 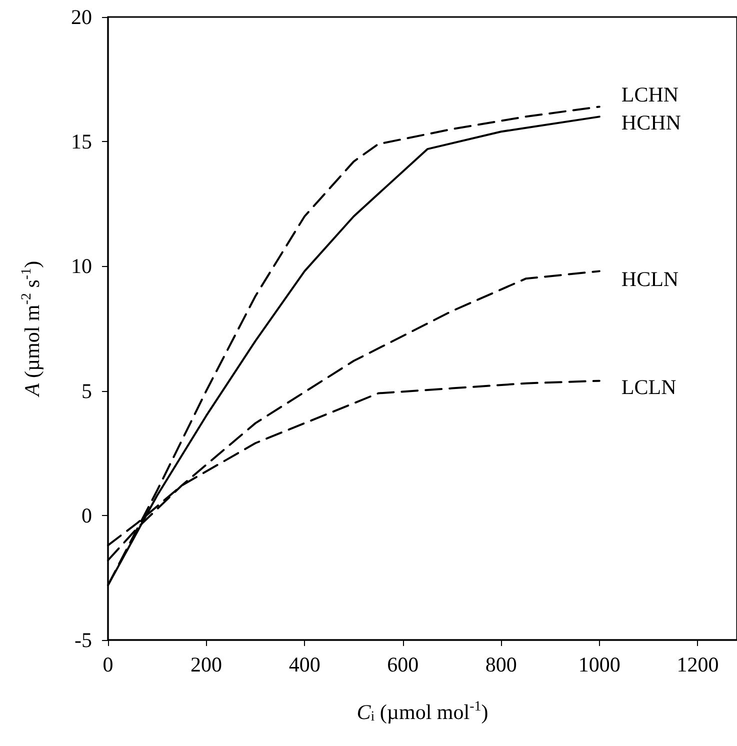 What do you see at coordinates (697, 664) in the screenshot?
I see `x-tick-label: 1200` at bounding box center [697, 664].